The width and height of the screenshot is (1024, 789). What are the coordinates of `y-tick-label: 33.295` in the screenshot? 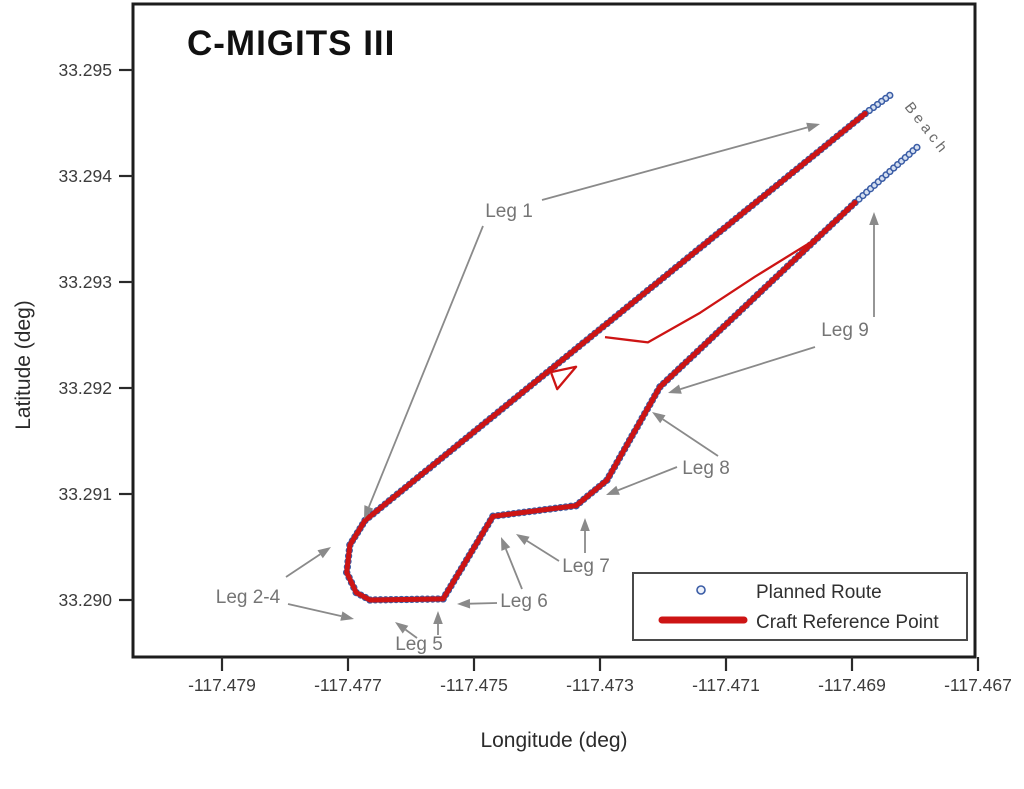 It's located at (85, 70).